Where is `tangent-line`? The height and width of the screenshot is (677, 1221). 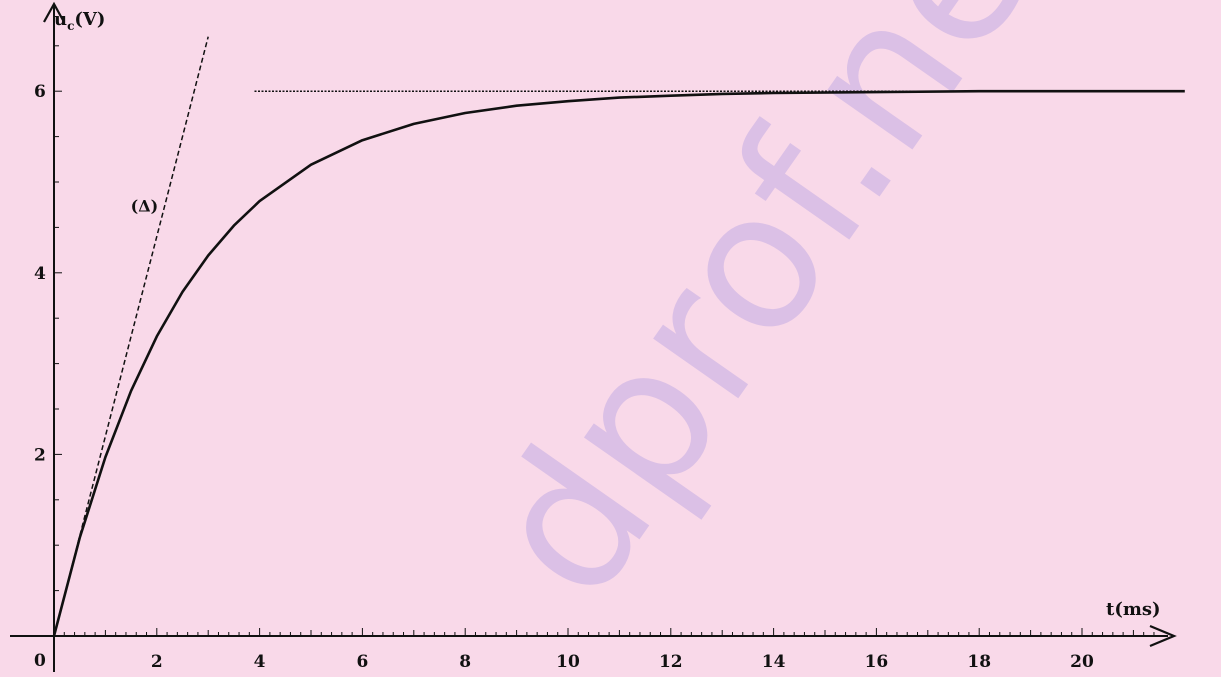
tangent-line is located at coordinates (131, 336).